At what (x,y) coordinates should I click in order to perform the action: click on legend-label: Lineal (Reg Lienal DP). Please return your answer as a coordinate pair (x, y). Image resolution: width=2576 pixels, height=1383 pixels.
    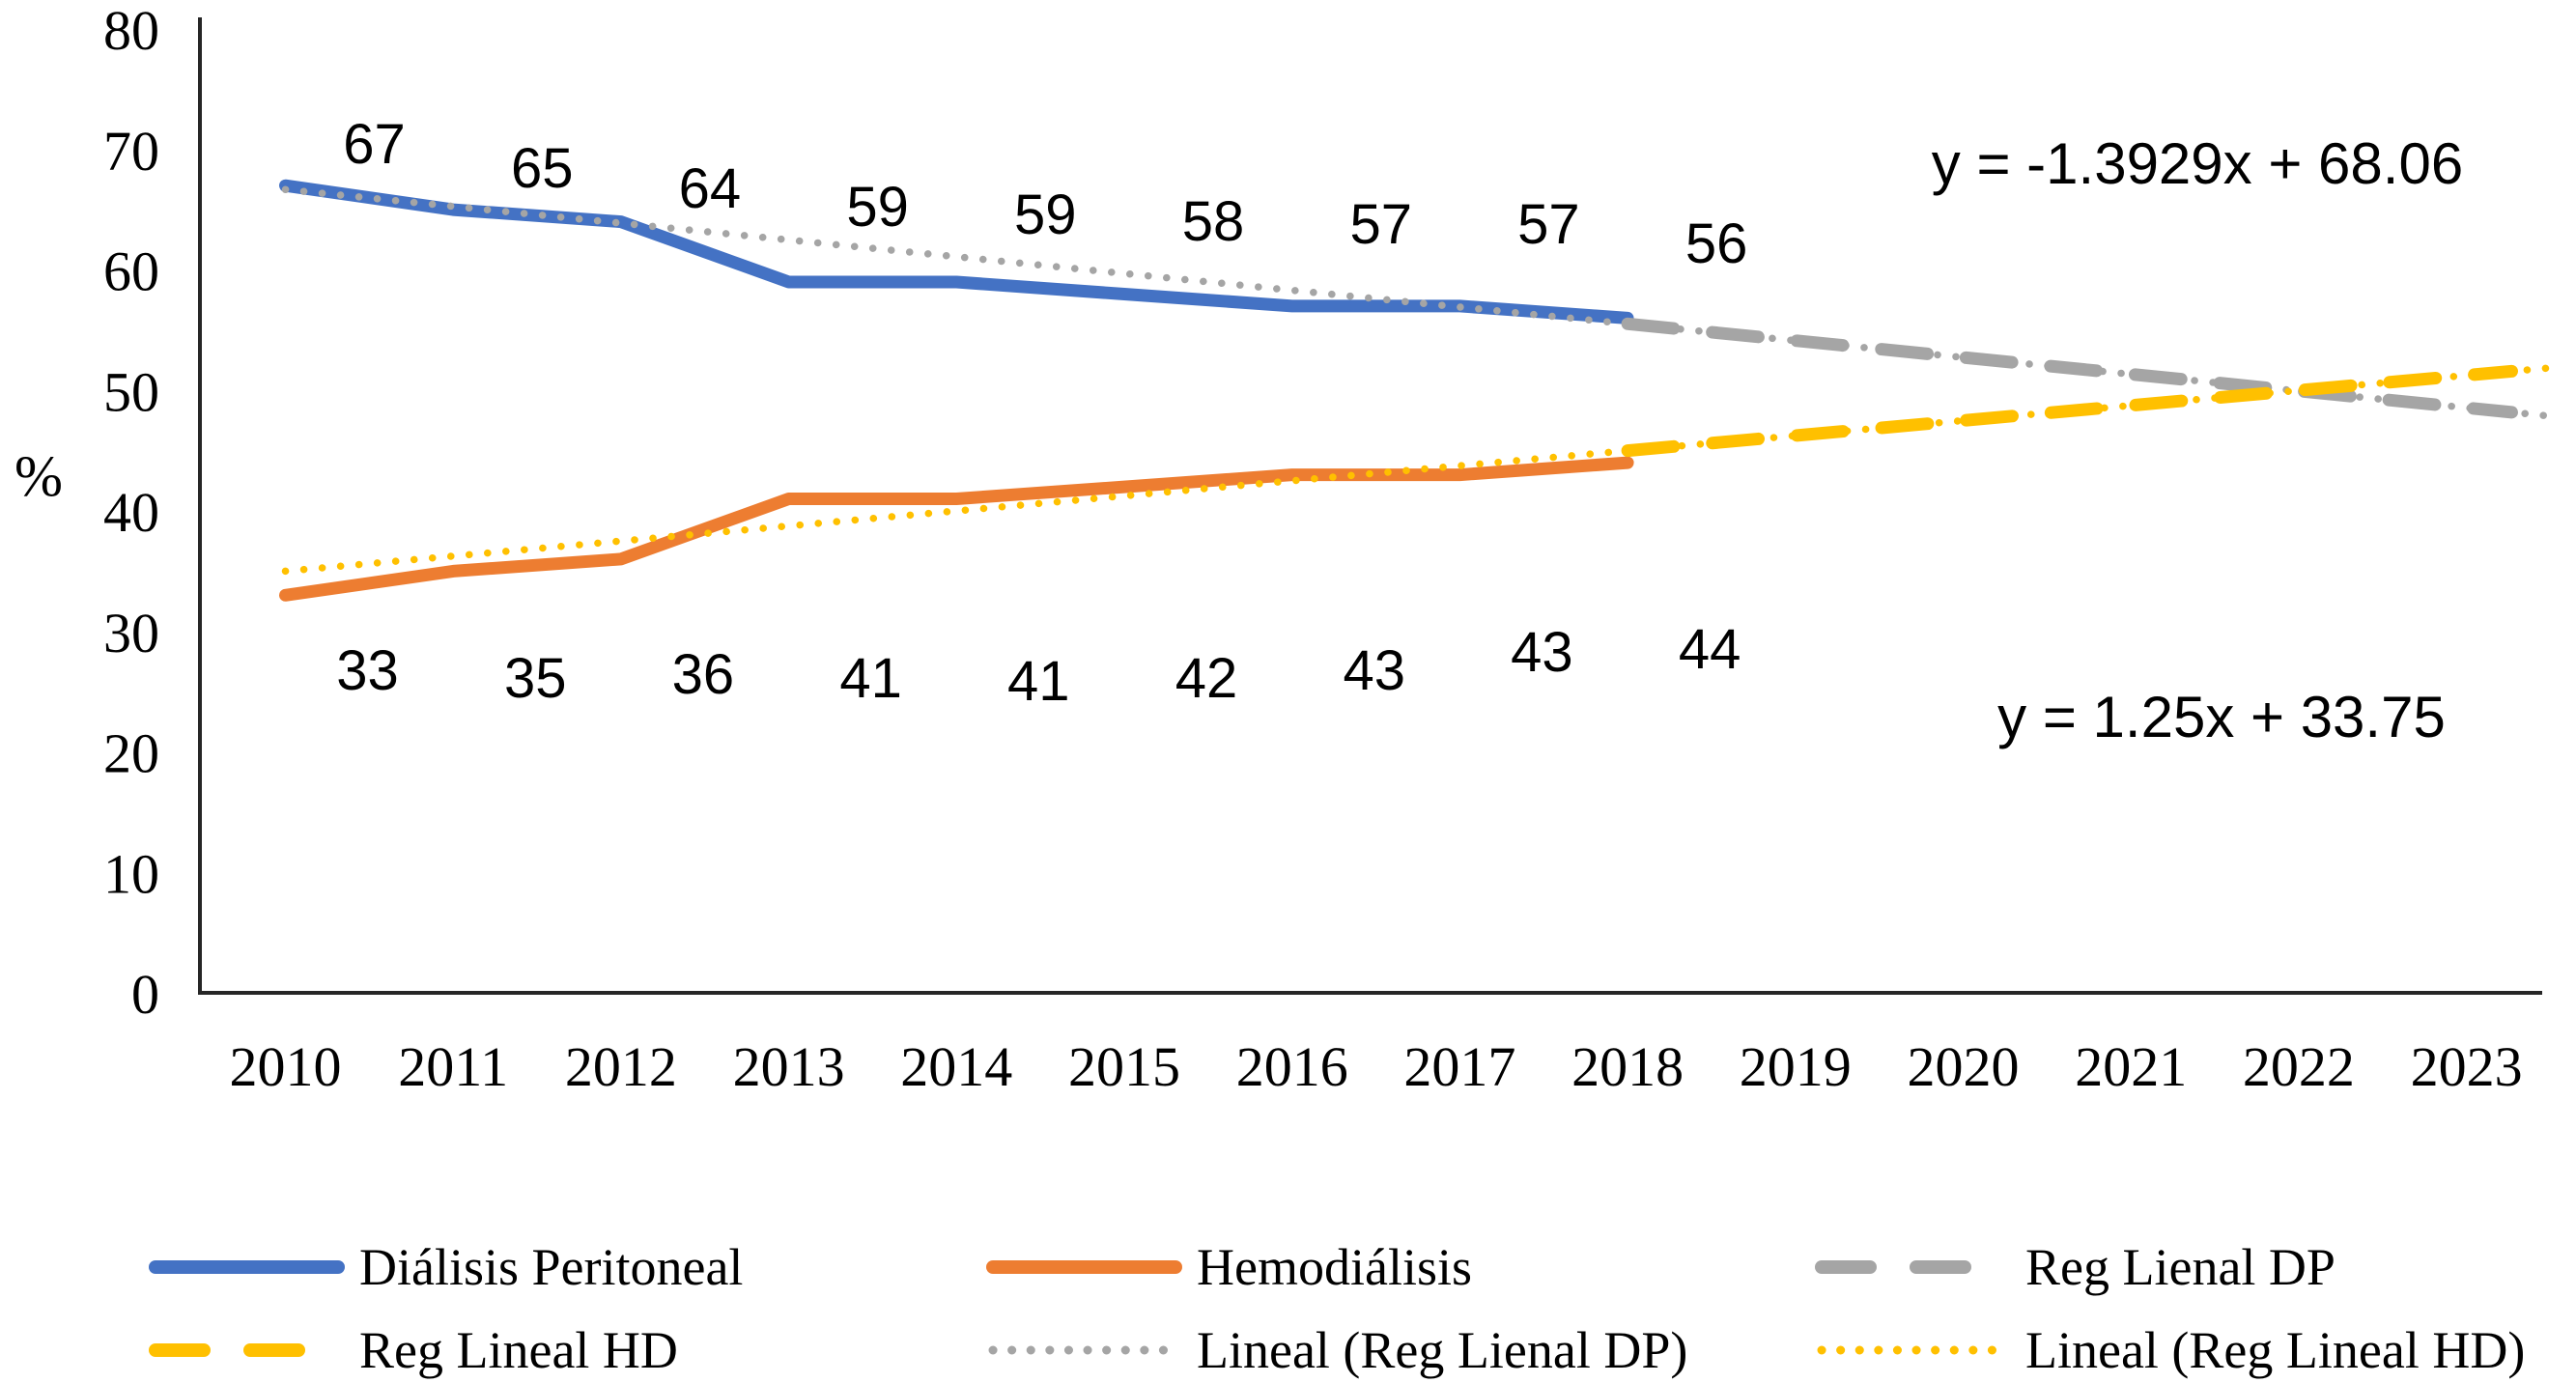
    Looking at the image, I should click on (1442, 1350).